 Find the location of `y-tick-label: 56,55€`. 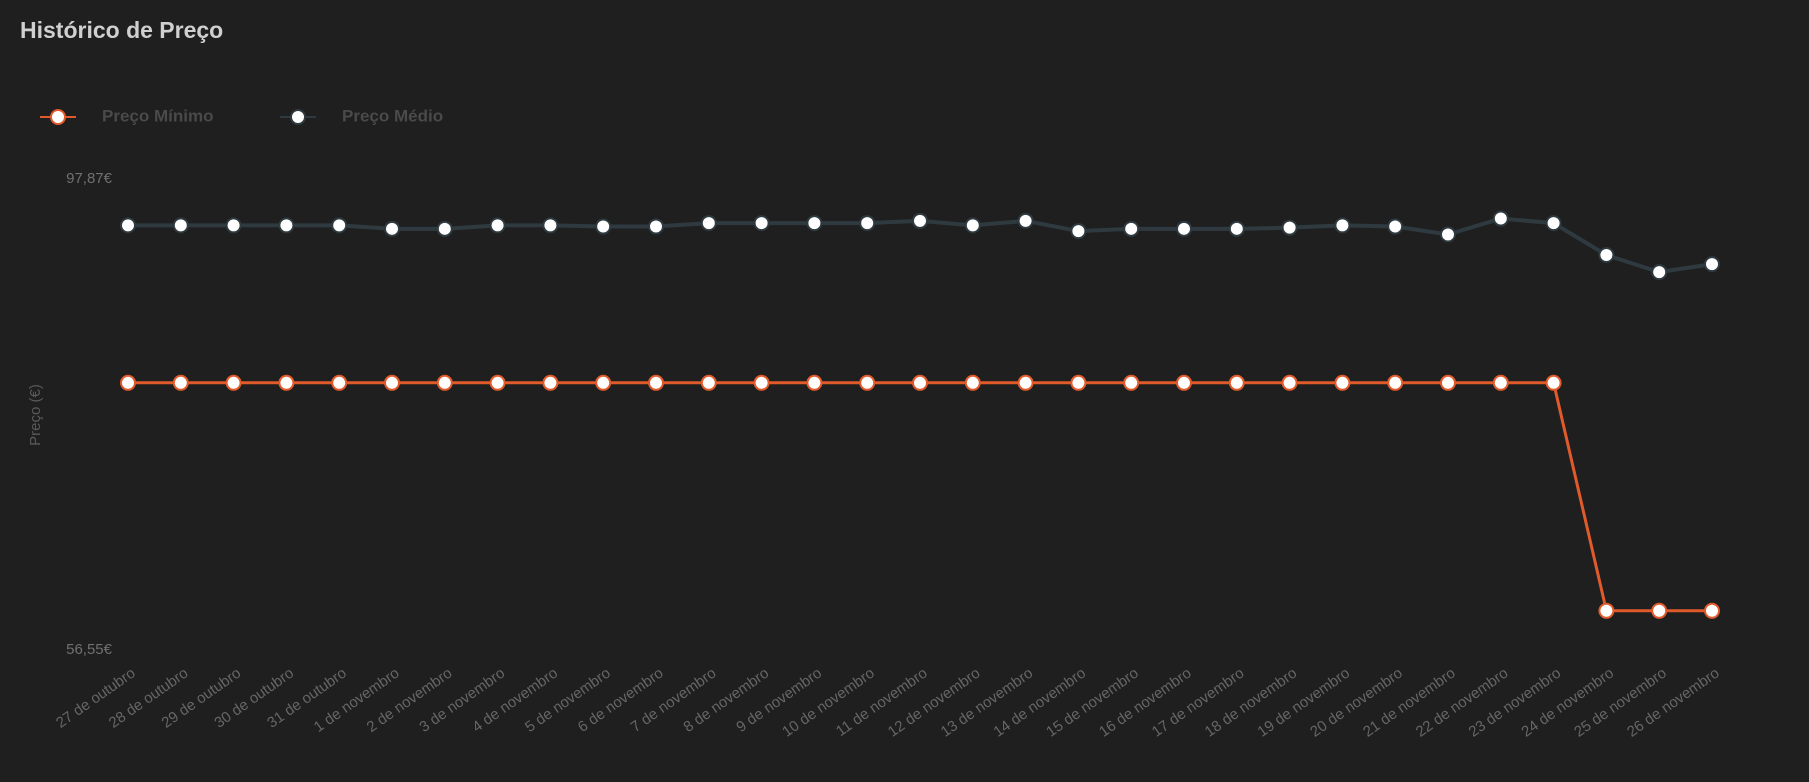

y-tick-label: 56,55€ is located at coordinates (89, 649).